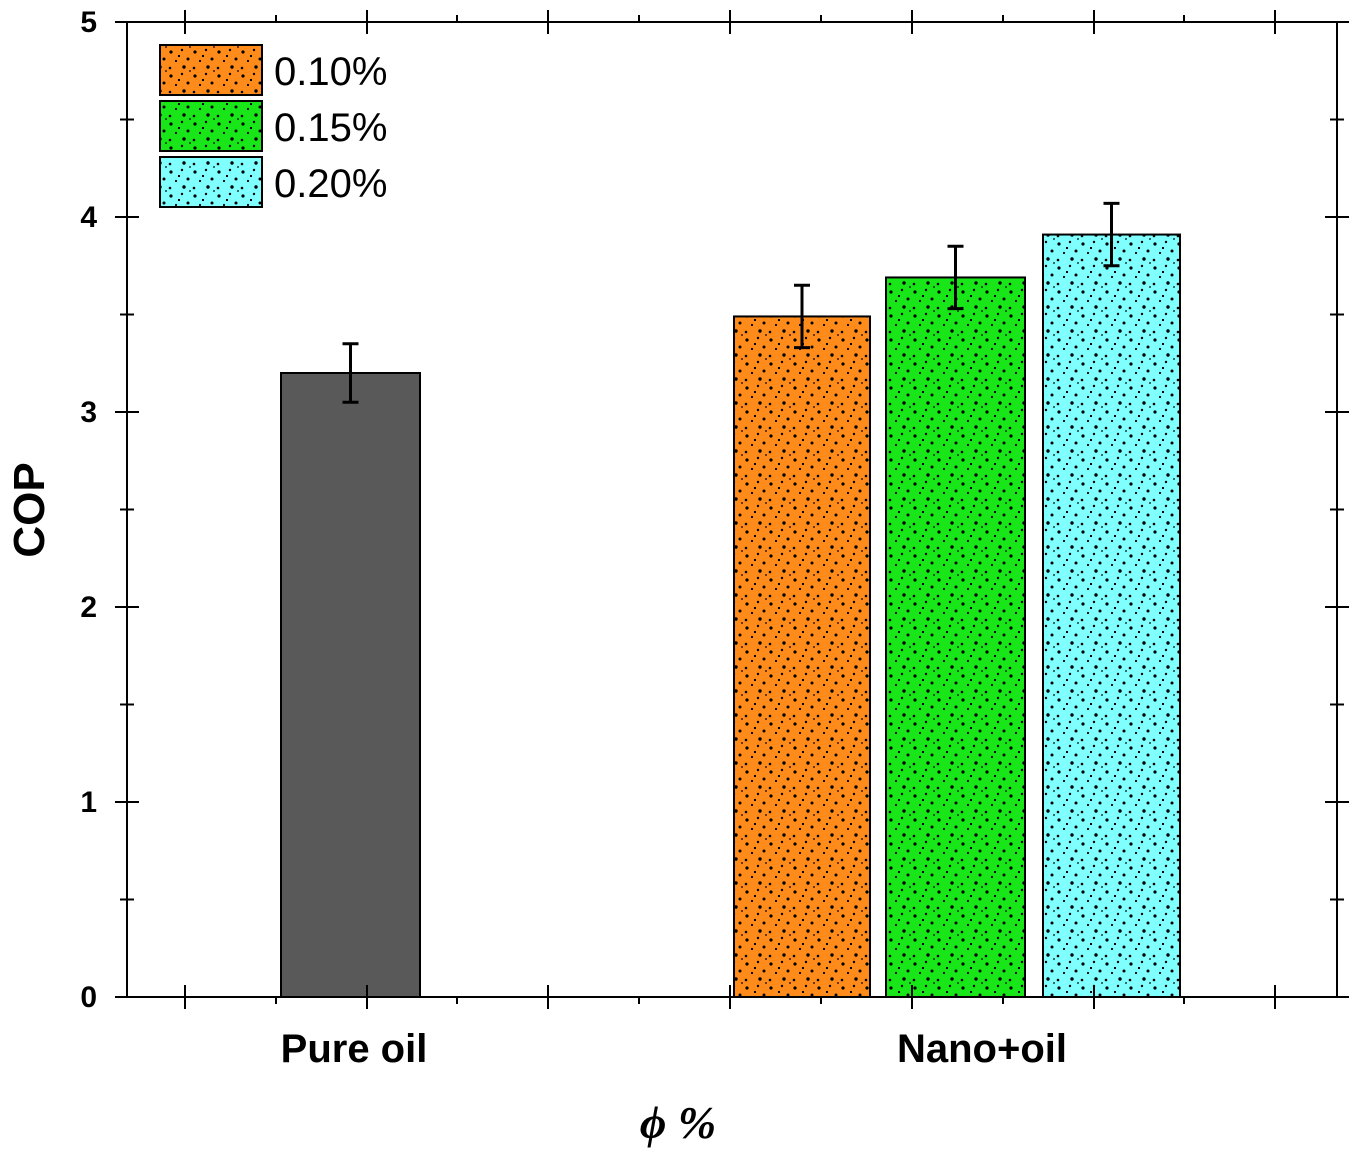  Describe the element at coordinates (330, 184) in the screenshot. I see `legend-label: 0.20%` at that location.